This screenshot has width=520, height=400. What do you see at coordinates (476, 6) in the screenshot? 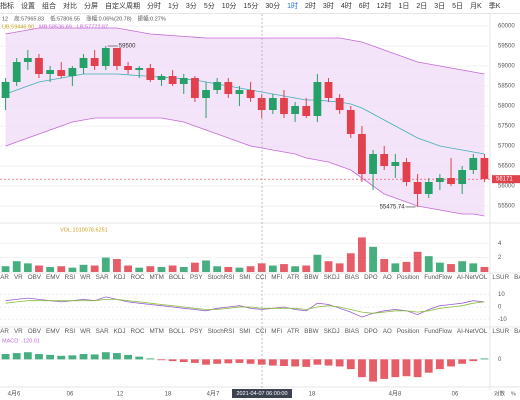
I see `toolbar-item: 月K` at bounding box center [476, 6].